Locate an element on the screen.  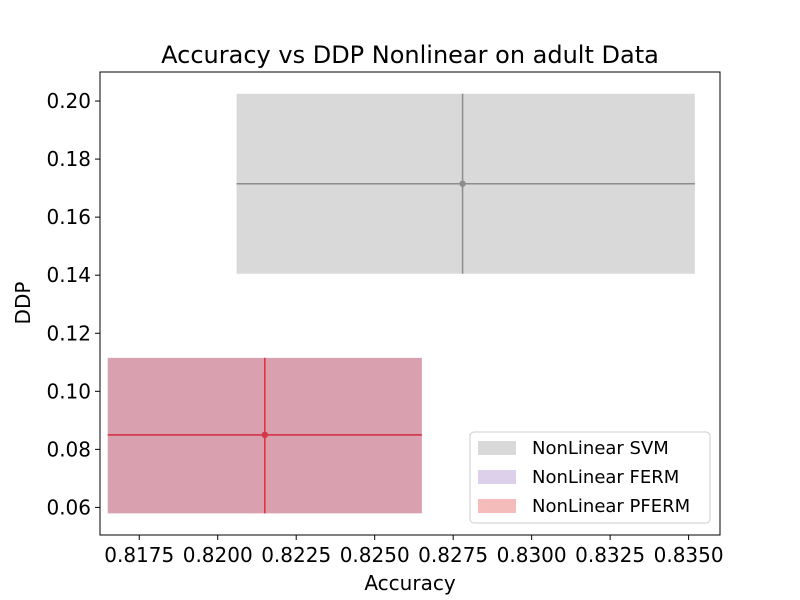
x-tick-label: 0.8350 is located at coordinates (689, 555).